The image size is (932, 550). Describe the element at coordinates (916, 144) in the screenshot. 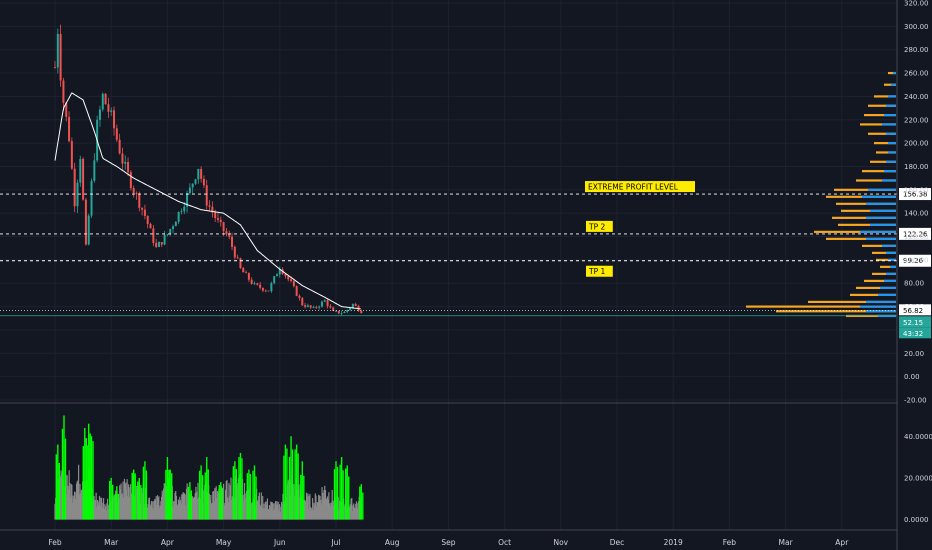

I see `price-axis-tick-label: 200.00` at that location.